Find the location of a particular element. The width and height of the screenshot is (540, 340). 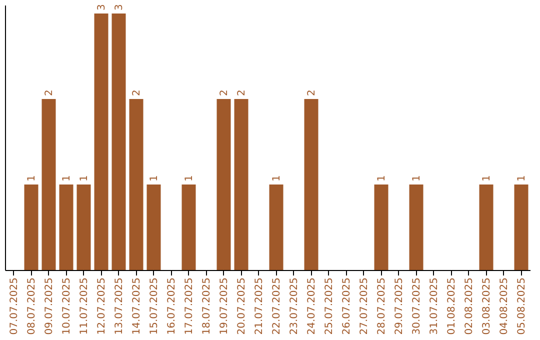

x-tick-label: 15.07.2025 is located at coordinates (154, 306).